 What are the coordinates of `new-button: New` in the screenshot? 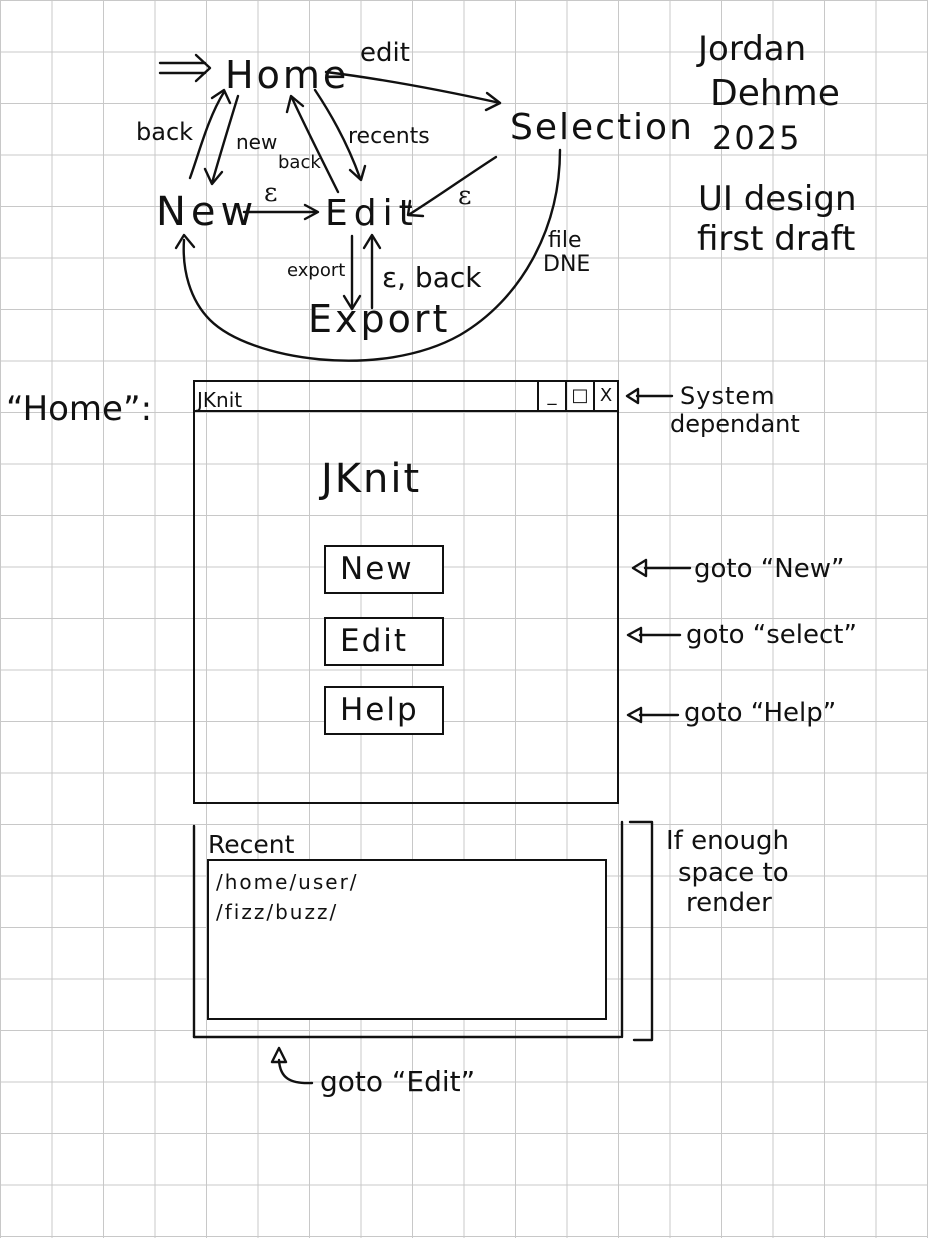 It's located at (384, 569).